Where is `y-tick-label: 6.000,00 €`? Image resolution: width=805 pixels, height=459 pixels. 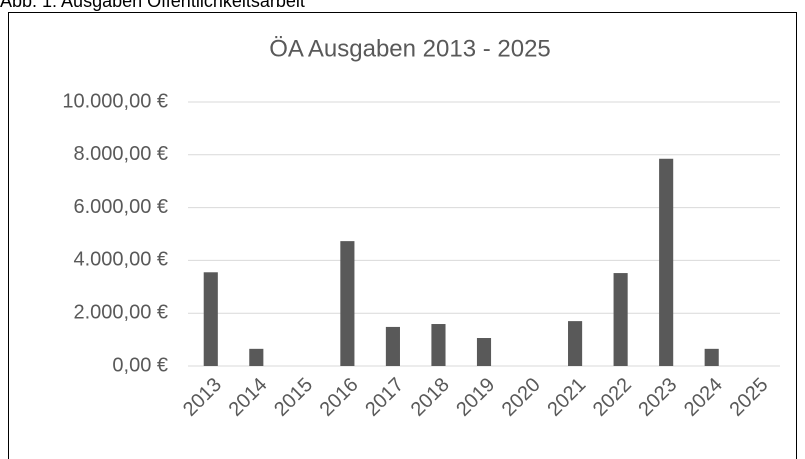 y-tick-label: 6.000,00 € is located at coordinates (120, 207).